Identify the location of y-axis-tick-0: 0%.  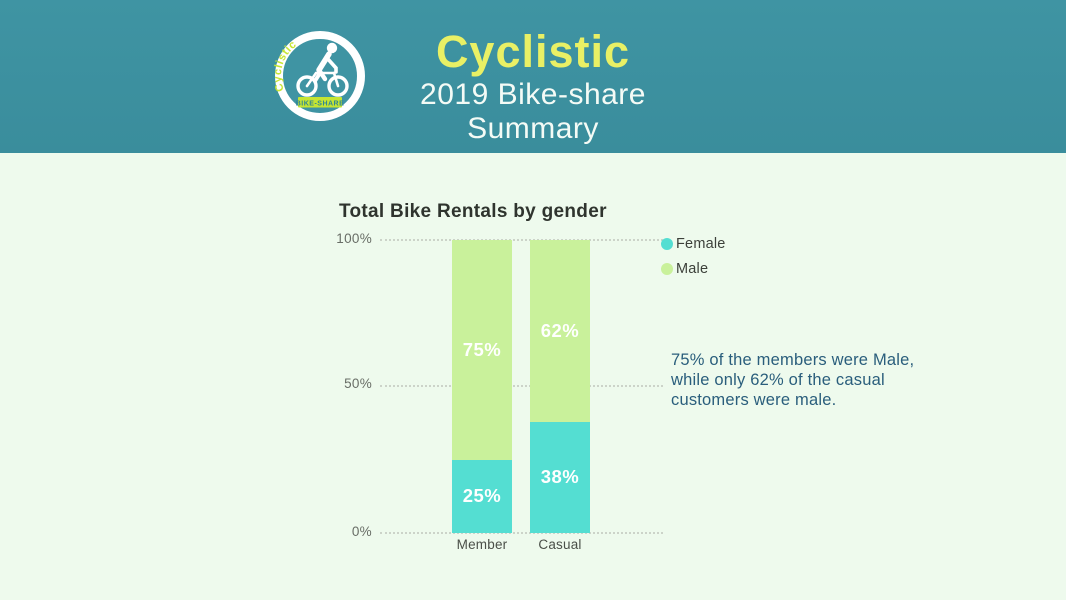
(361, 531).